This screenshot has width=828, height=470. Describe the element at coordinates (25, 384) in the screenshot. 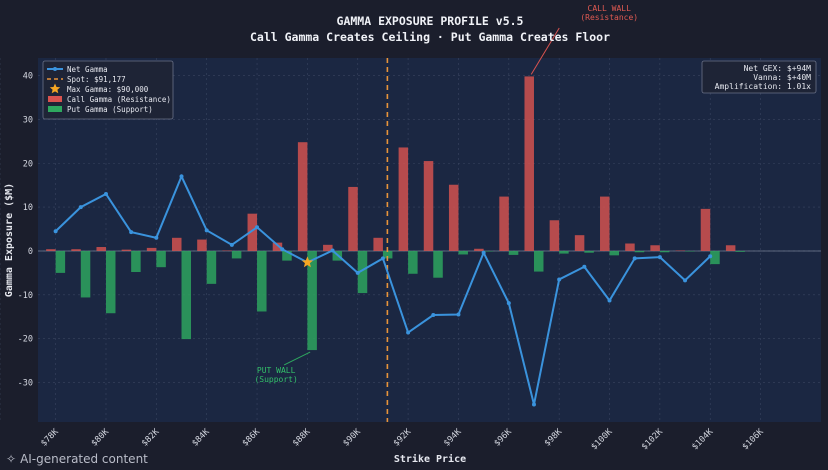

I see `y-tick-label: -30` at that location.